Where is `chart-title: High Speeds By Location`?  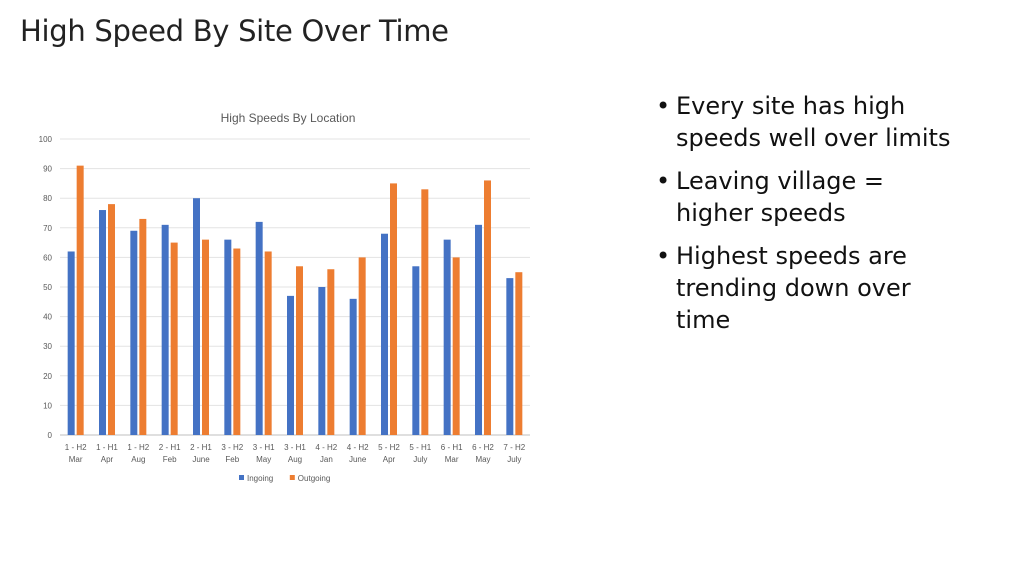 chart-title: High Speeds By Location is located at coordinates (288, 118).